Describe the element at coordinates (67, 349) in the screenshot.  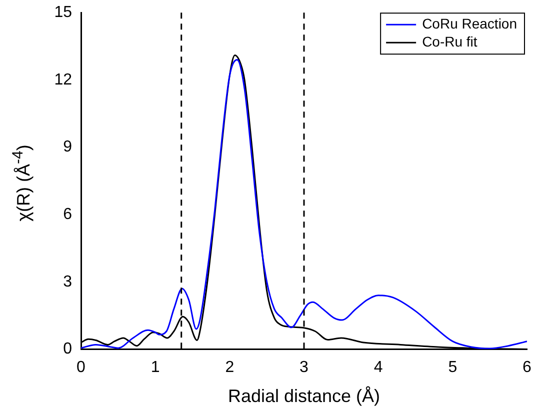
I see `y-tick-label: 0` at that location.